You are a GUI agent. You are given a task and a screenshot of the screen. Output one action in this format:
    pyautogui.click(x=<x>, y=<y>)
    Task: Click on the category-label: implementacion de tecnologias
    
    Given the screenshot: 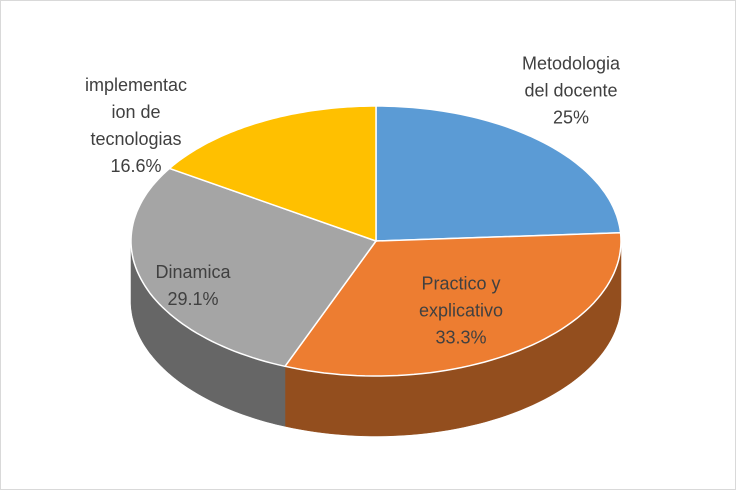 What is the action you would take?
    pyautogui.click(x=136, y=112)
    